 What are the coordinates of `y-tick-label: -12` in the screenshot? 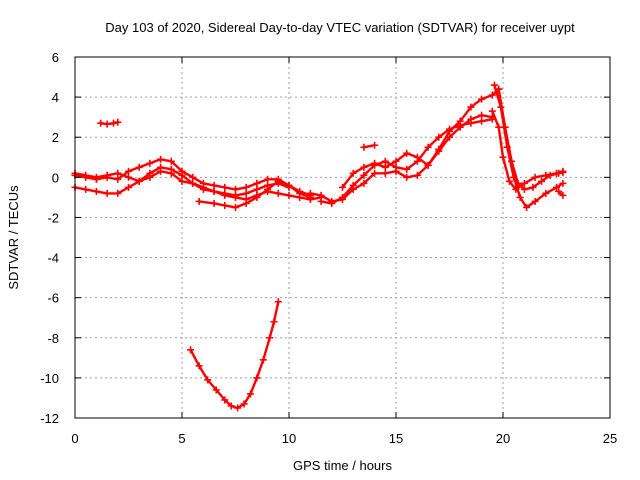 It's located at (49, 418).